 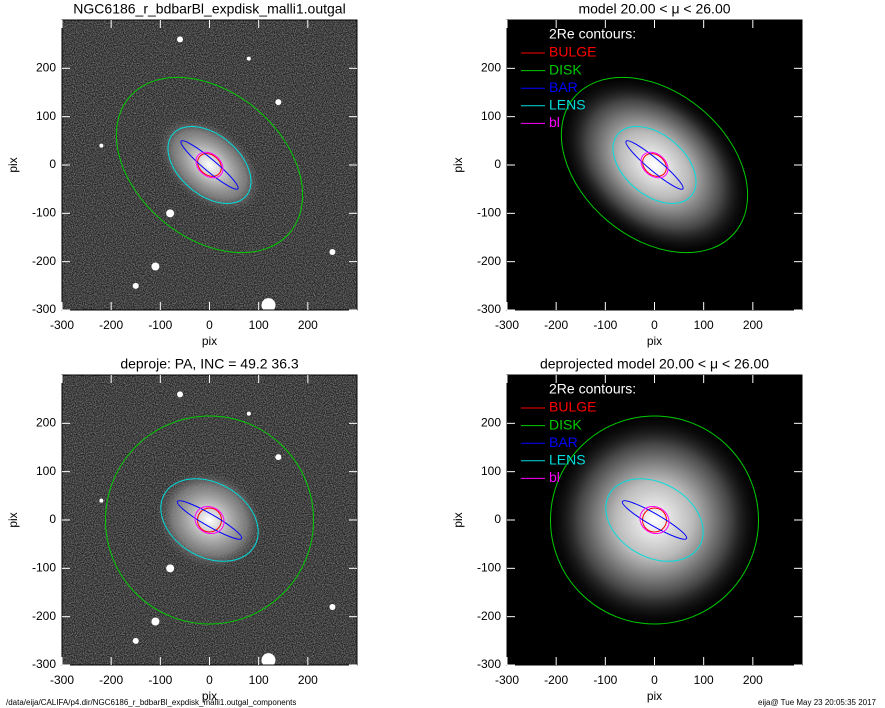 What do you see at coordinates (209, 364) in the screenshot?
I see `chart-title: deproje: PA, INC = 49.2 36.3` at bounding box center [209, 364].